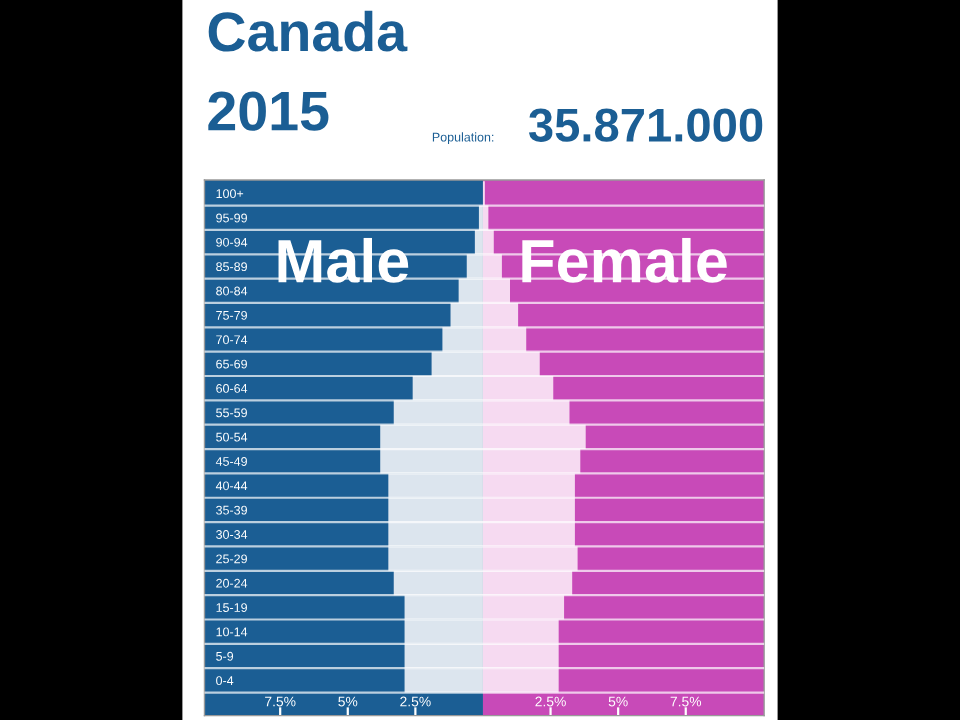  Describe the element at coordinates (268, 111) in the screenshot. I see `chart-subtitle: 2015` at that location.